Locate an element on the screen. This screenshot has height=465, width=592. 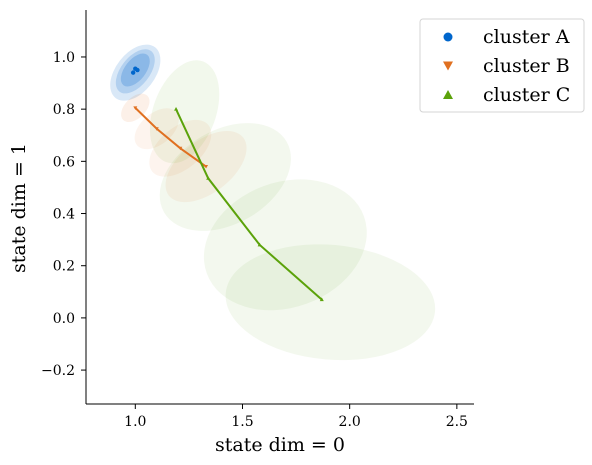
y-tick-label: −0.2 is located at coordinates (58, 371).